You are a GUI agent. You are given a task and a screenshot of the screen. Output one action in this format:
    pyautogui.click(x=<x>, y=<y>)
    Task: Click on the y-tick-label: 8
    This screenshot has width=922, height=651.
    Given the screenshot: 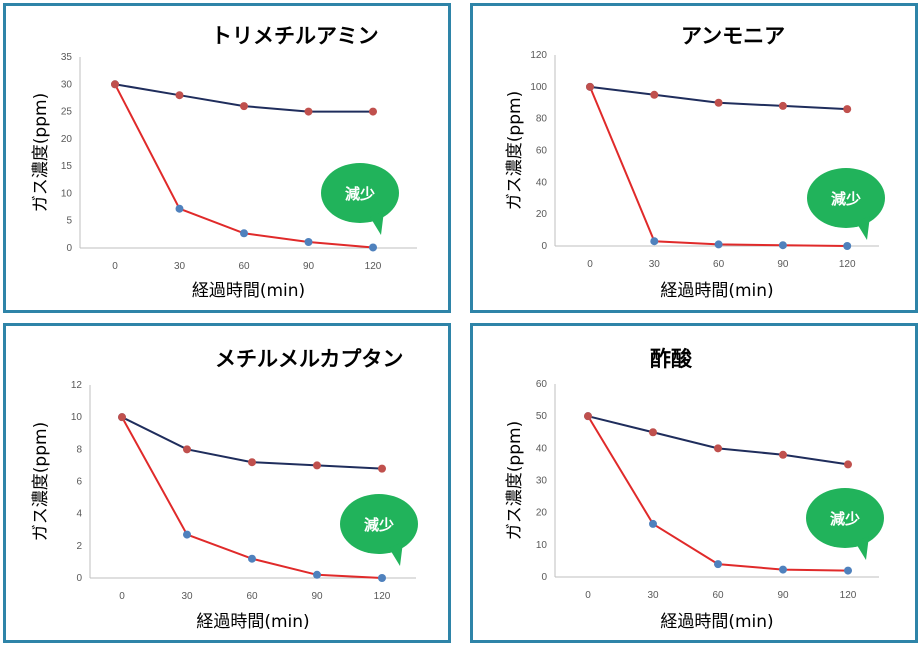 What is the action you would take?
    pyautogui.click(x=79, y=449)
    